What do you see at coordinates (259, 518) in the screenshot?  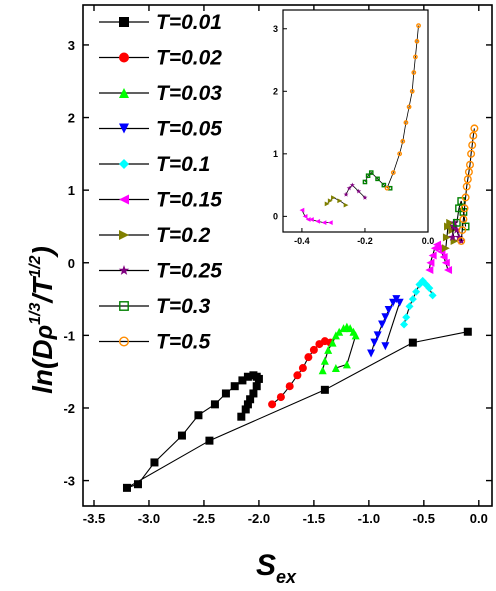 I see `x-tick-label: -2.0` at bounding box center [259, 518].